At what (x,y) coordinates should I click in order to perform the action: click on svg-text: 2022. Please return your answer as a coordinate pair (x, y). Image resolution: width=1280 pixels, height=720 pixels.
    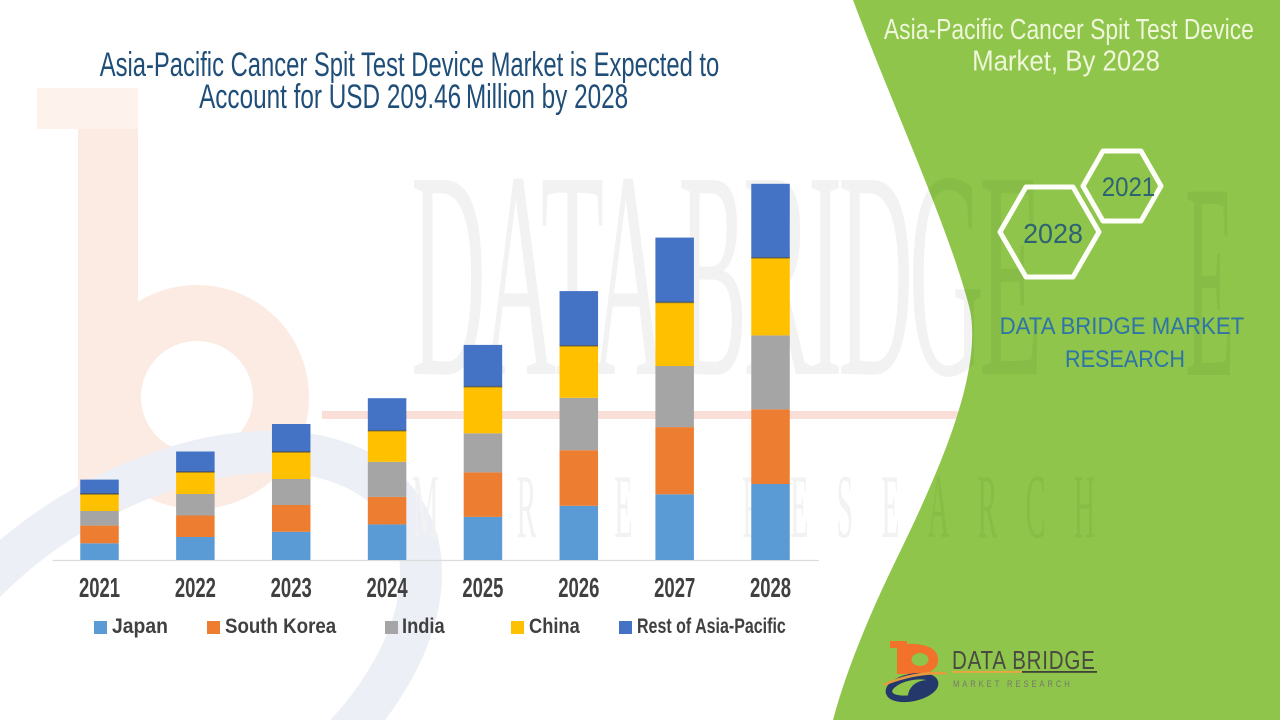
    Looking at the image, I should click on (195, 588).